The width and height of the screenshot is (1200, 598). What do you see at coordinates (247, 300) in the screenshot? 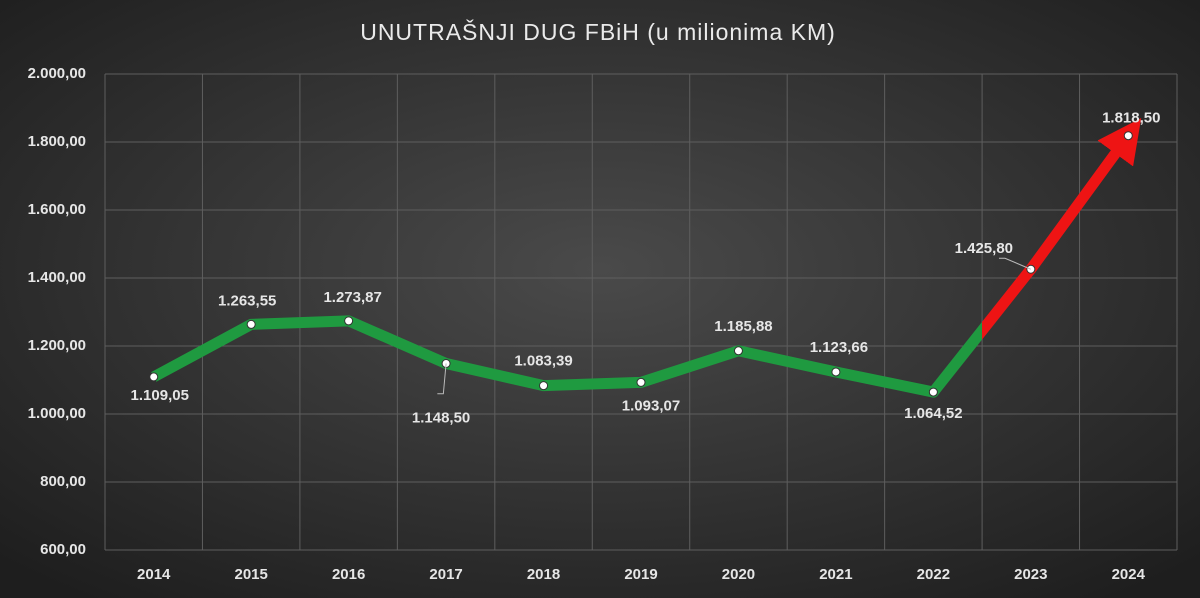
I see `data-label: 1.263,55` at bounding box center [247, 300].